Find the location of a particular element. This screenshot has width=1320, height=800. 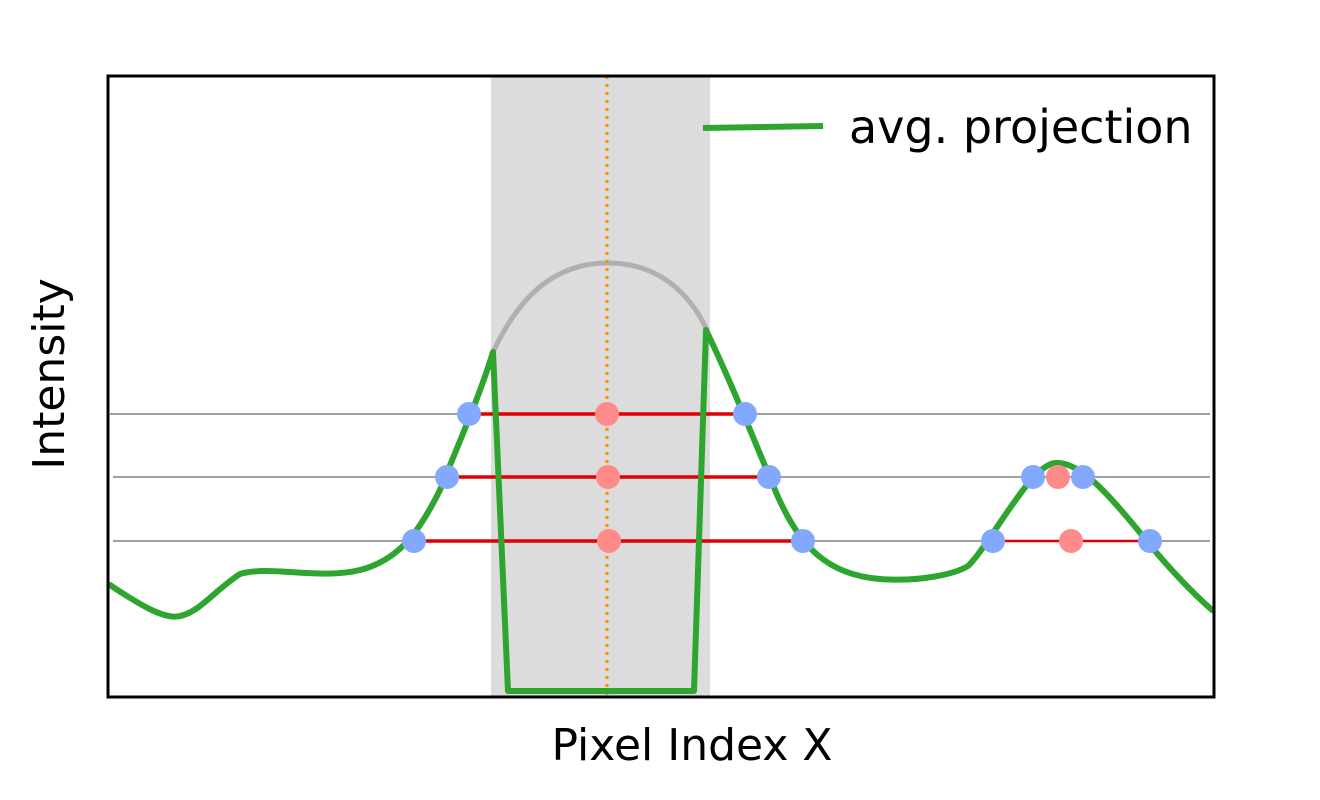

masked-region-band is located at coordinates (600, 386).